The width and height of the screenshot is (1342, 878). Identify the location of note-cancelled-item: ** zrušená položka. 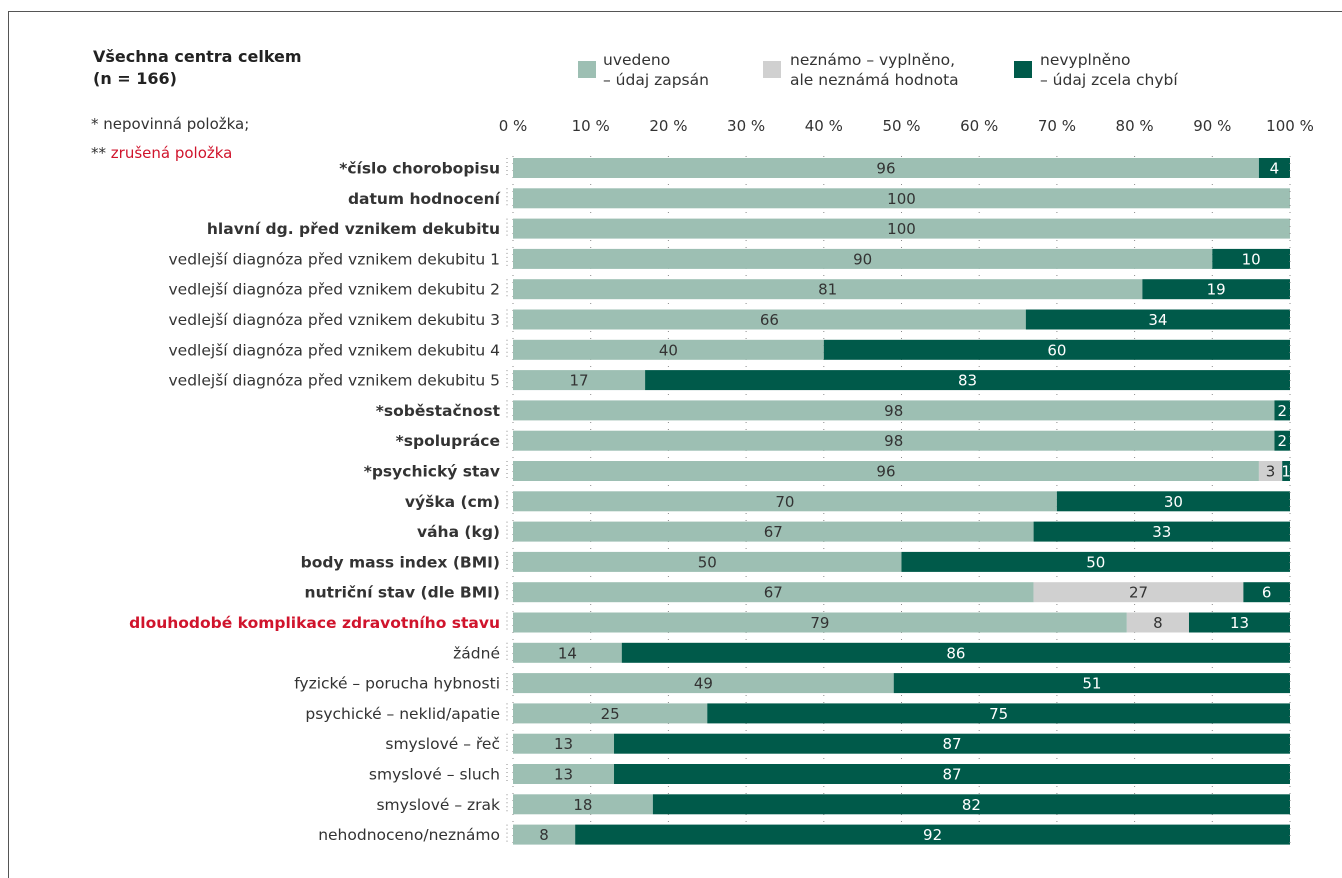
(161, 153).